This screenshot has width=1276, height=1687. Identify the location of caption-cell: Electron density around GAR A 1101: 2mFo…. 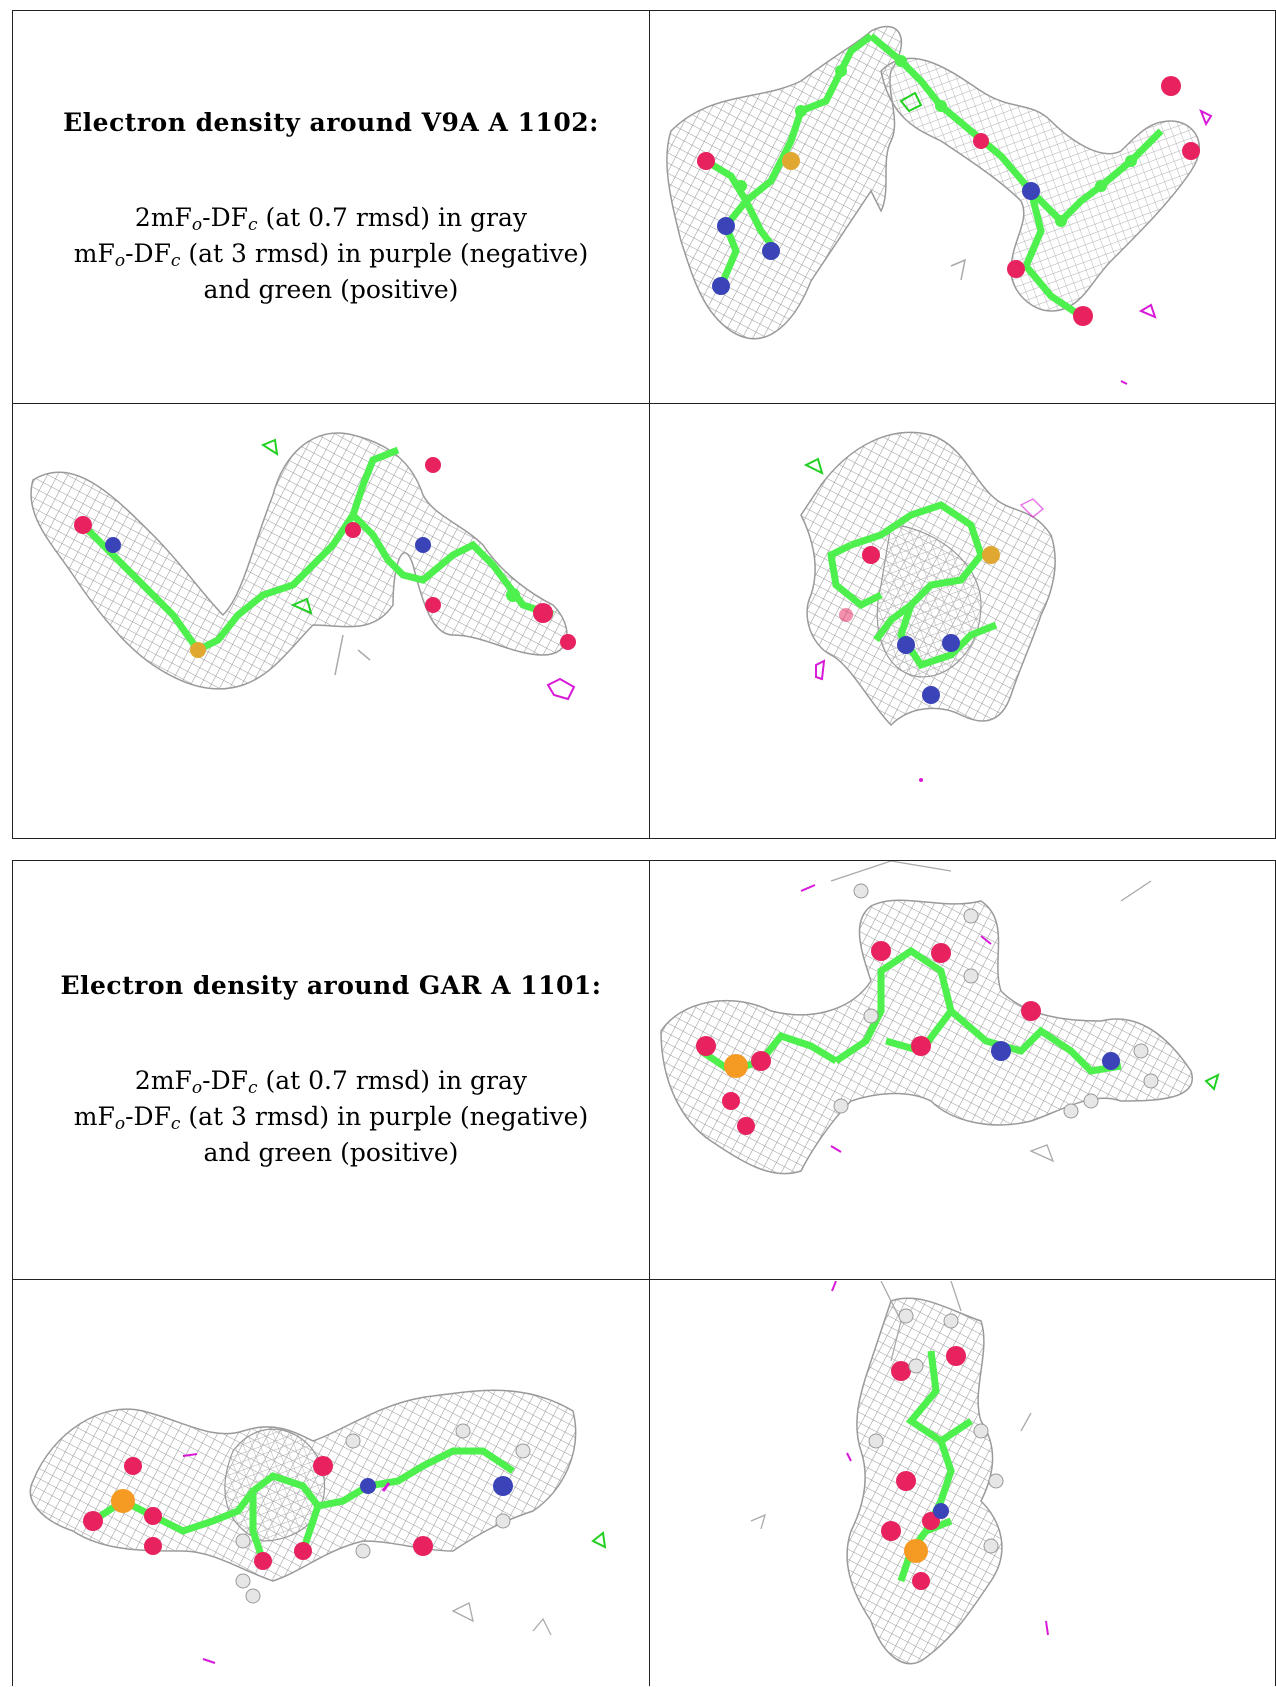
(331, 1070).